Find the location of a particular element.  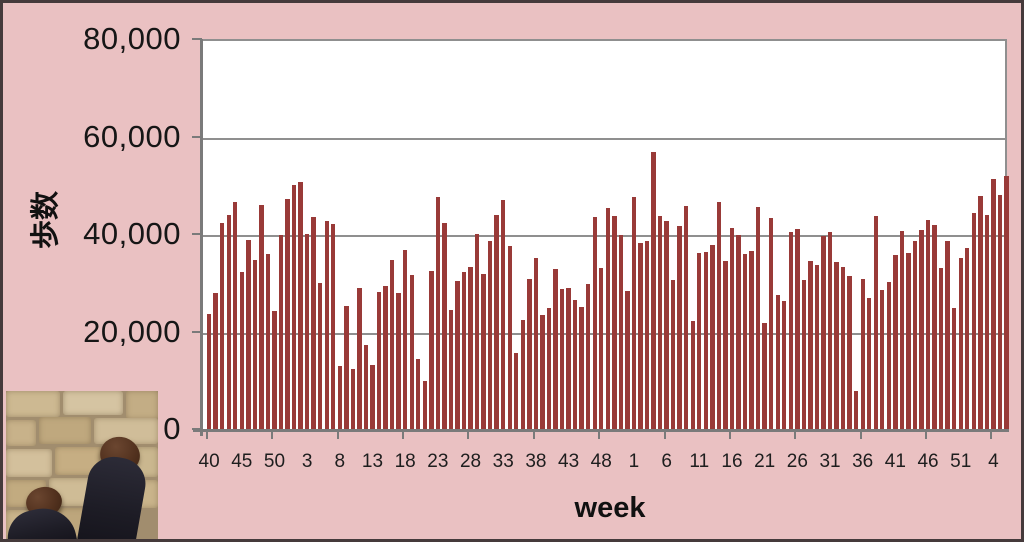

y-tick-label: 20,000 is located at coordinates (132, 331).